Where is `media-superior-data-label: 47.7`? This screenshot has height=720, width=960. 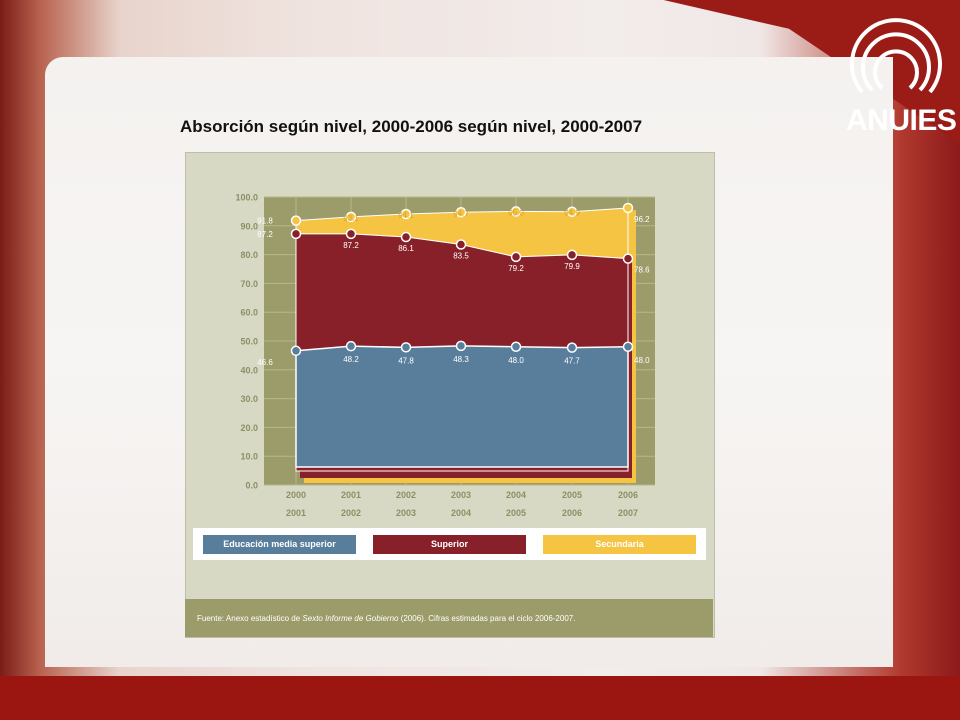 media-superior-data-label: 47.7 is located at coordinates (572, 361).